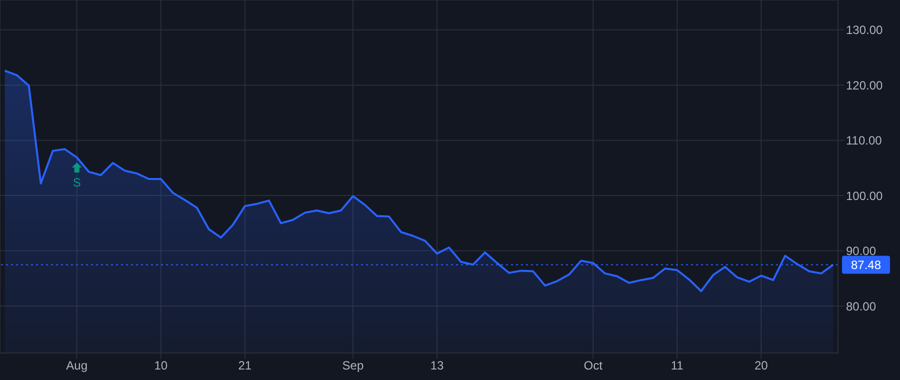 The height and width of the screenshot is (380, 900). Describe the element at coordinates (865, 85) in the screenshot. I see `y-tick-label: 120.00` at that location.